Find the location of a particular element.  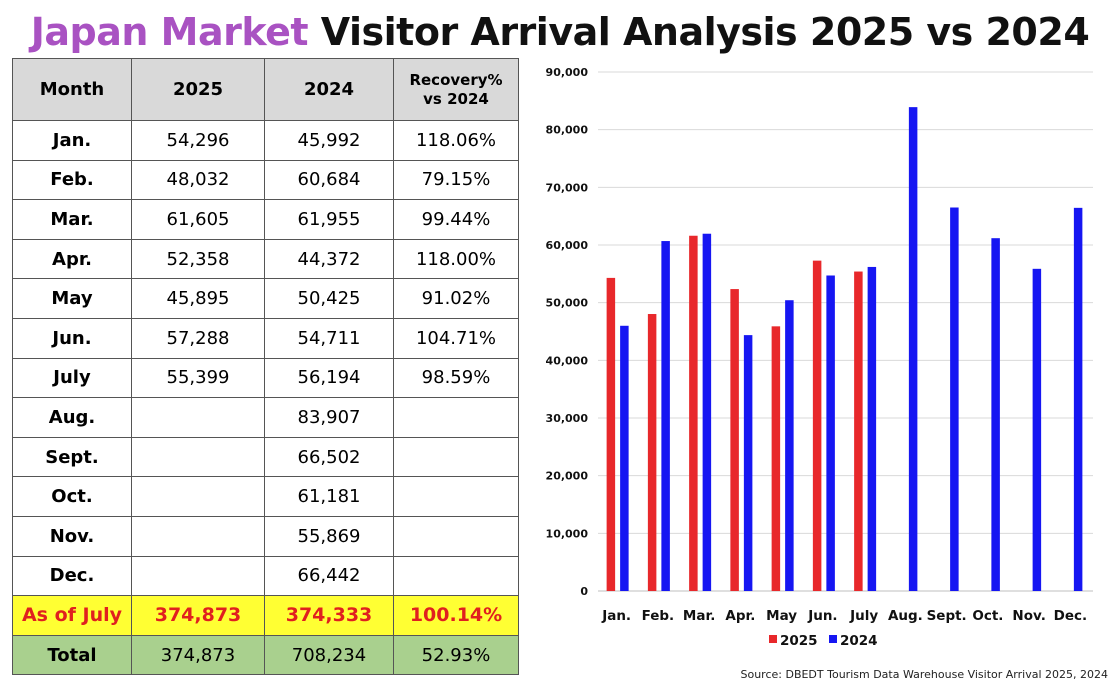

cell-month: Nov. is located at coordinates (72, 536).